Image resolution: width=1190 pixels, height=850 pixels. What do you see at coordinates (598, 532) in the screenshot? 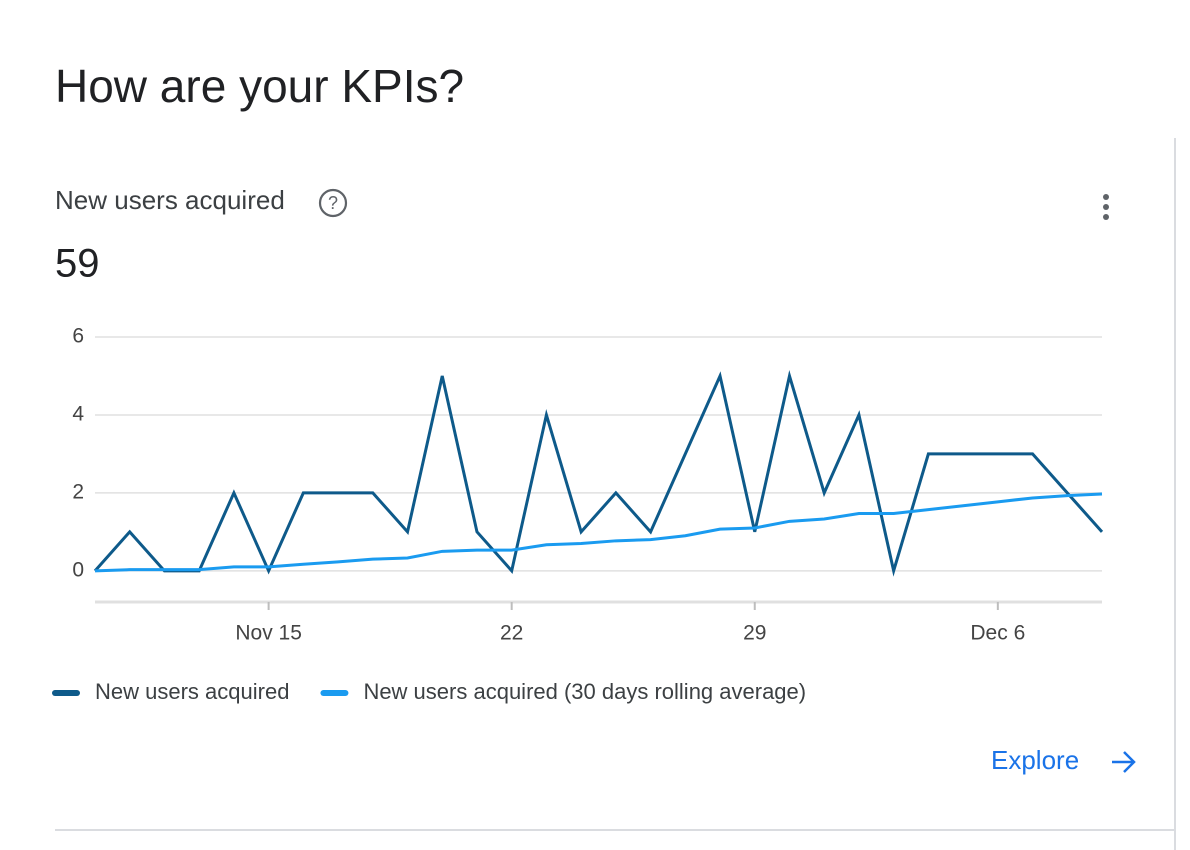
I see `data-line` at bounding box center [598, 532].